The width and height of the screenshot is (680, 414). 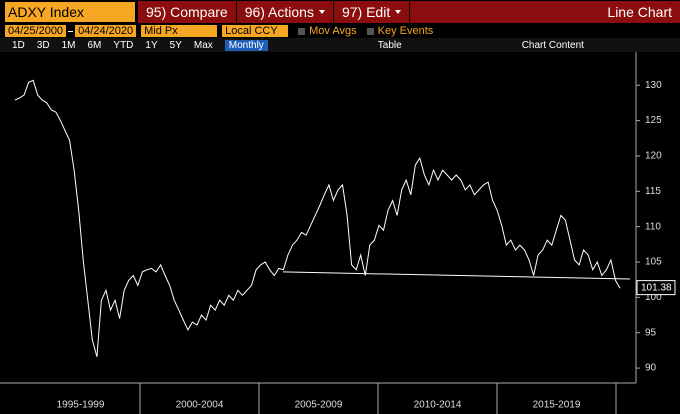 What do you see at coordinates (246, 45) in the screenshot?
I see `frequency-select: Monthly` at bounding box center [246, 45].